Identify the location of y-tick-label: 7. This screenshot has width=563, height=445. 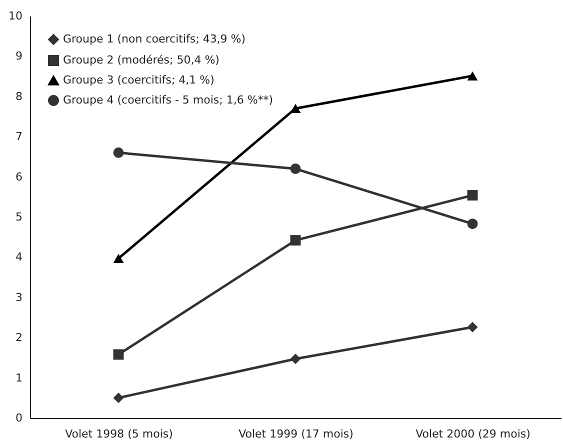
(19, 137).